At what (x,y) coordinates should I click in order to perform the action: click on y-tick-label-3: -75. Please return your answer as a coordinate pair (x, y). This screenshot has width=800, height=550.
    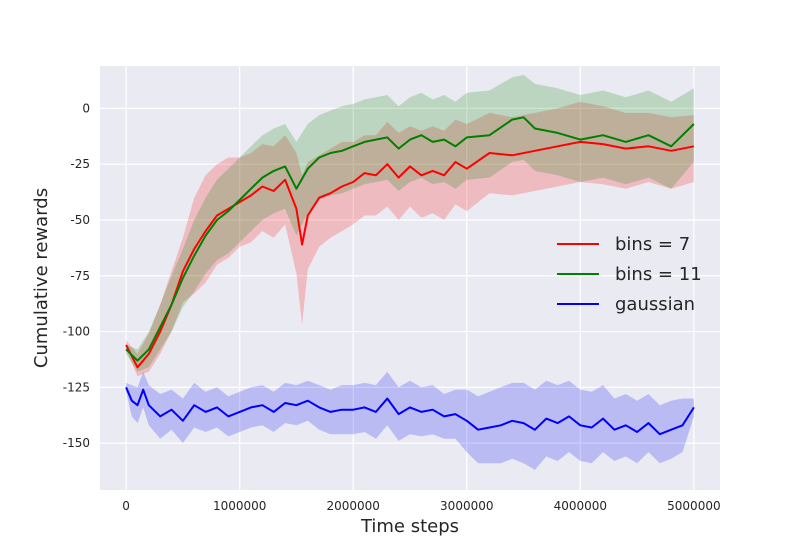
    Looking at the image, I should click on (80, 276).